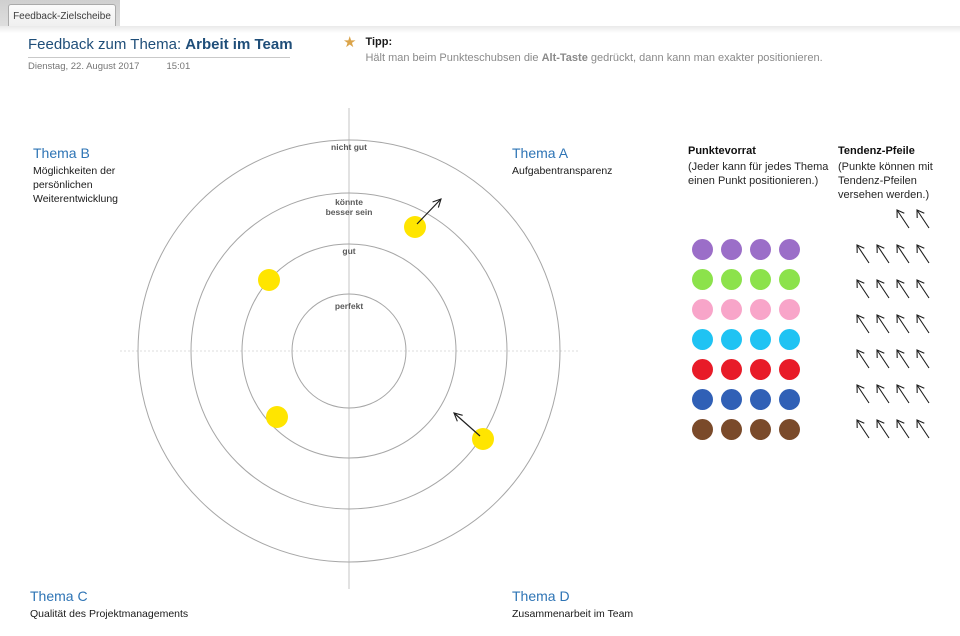 This screenshot has height=636, width=960. I want to click on theme-c-title: Thema C, so click(59, 596).